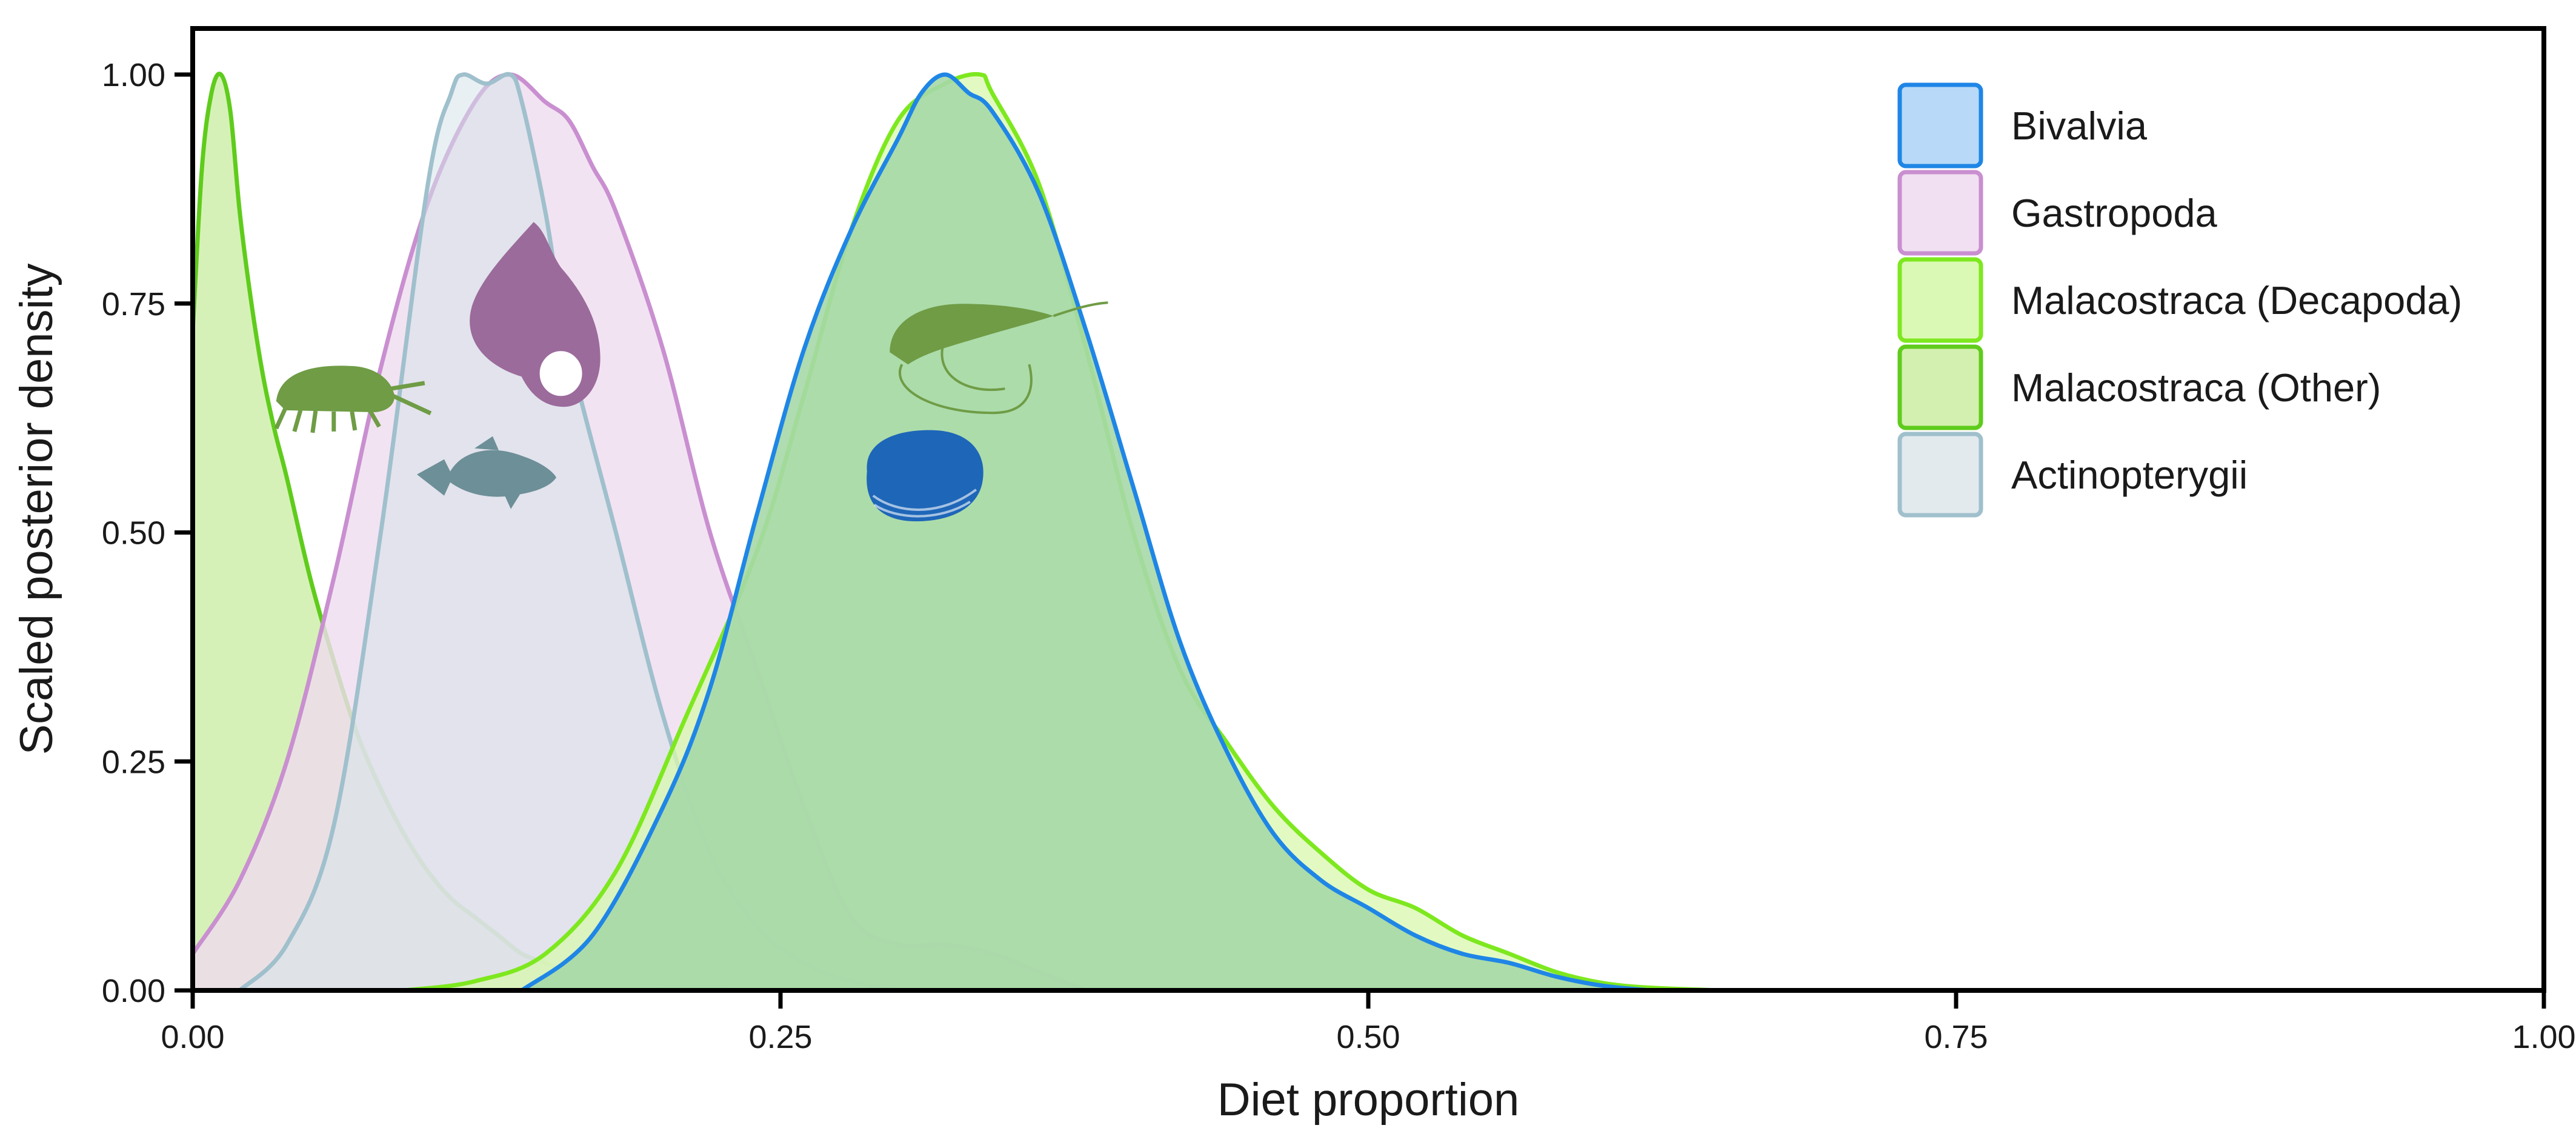  I want to click on legend-item-actinopterygii: Actinopterygii, so click(2072, 475).